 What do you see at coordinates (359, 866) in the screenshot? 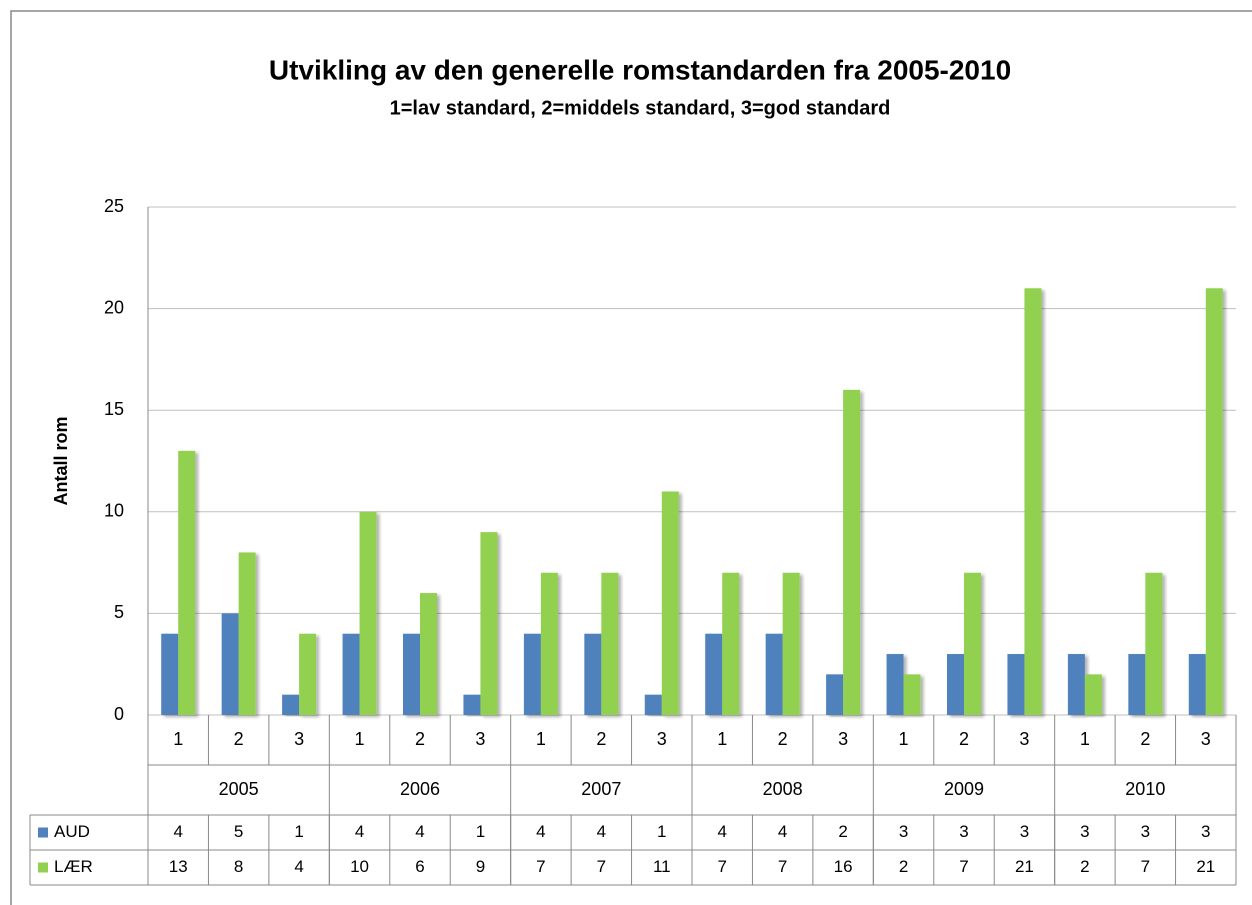
I see `table-value: 10` at bounding box center [359, 866].